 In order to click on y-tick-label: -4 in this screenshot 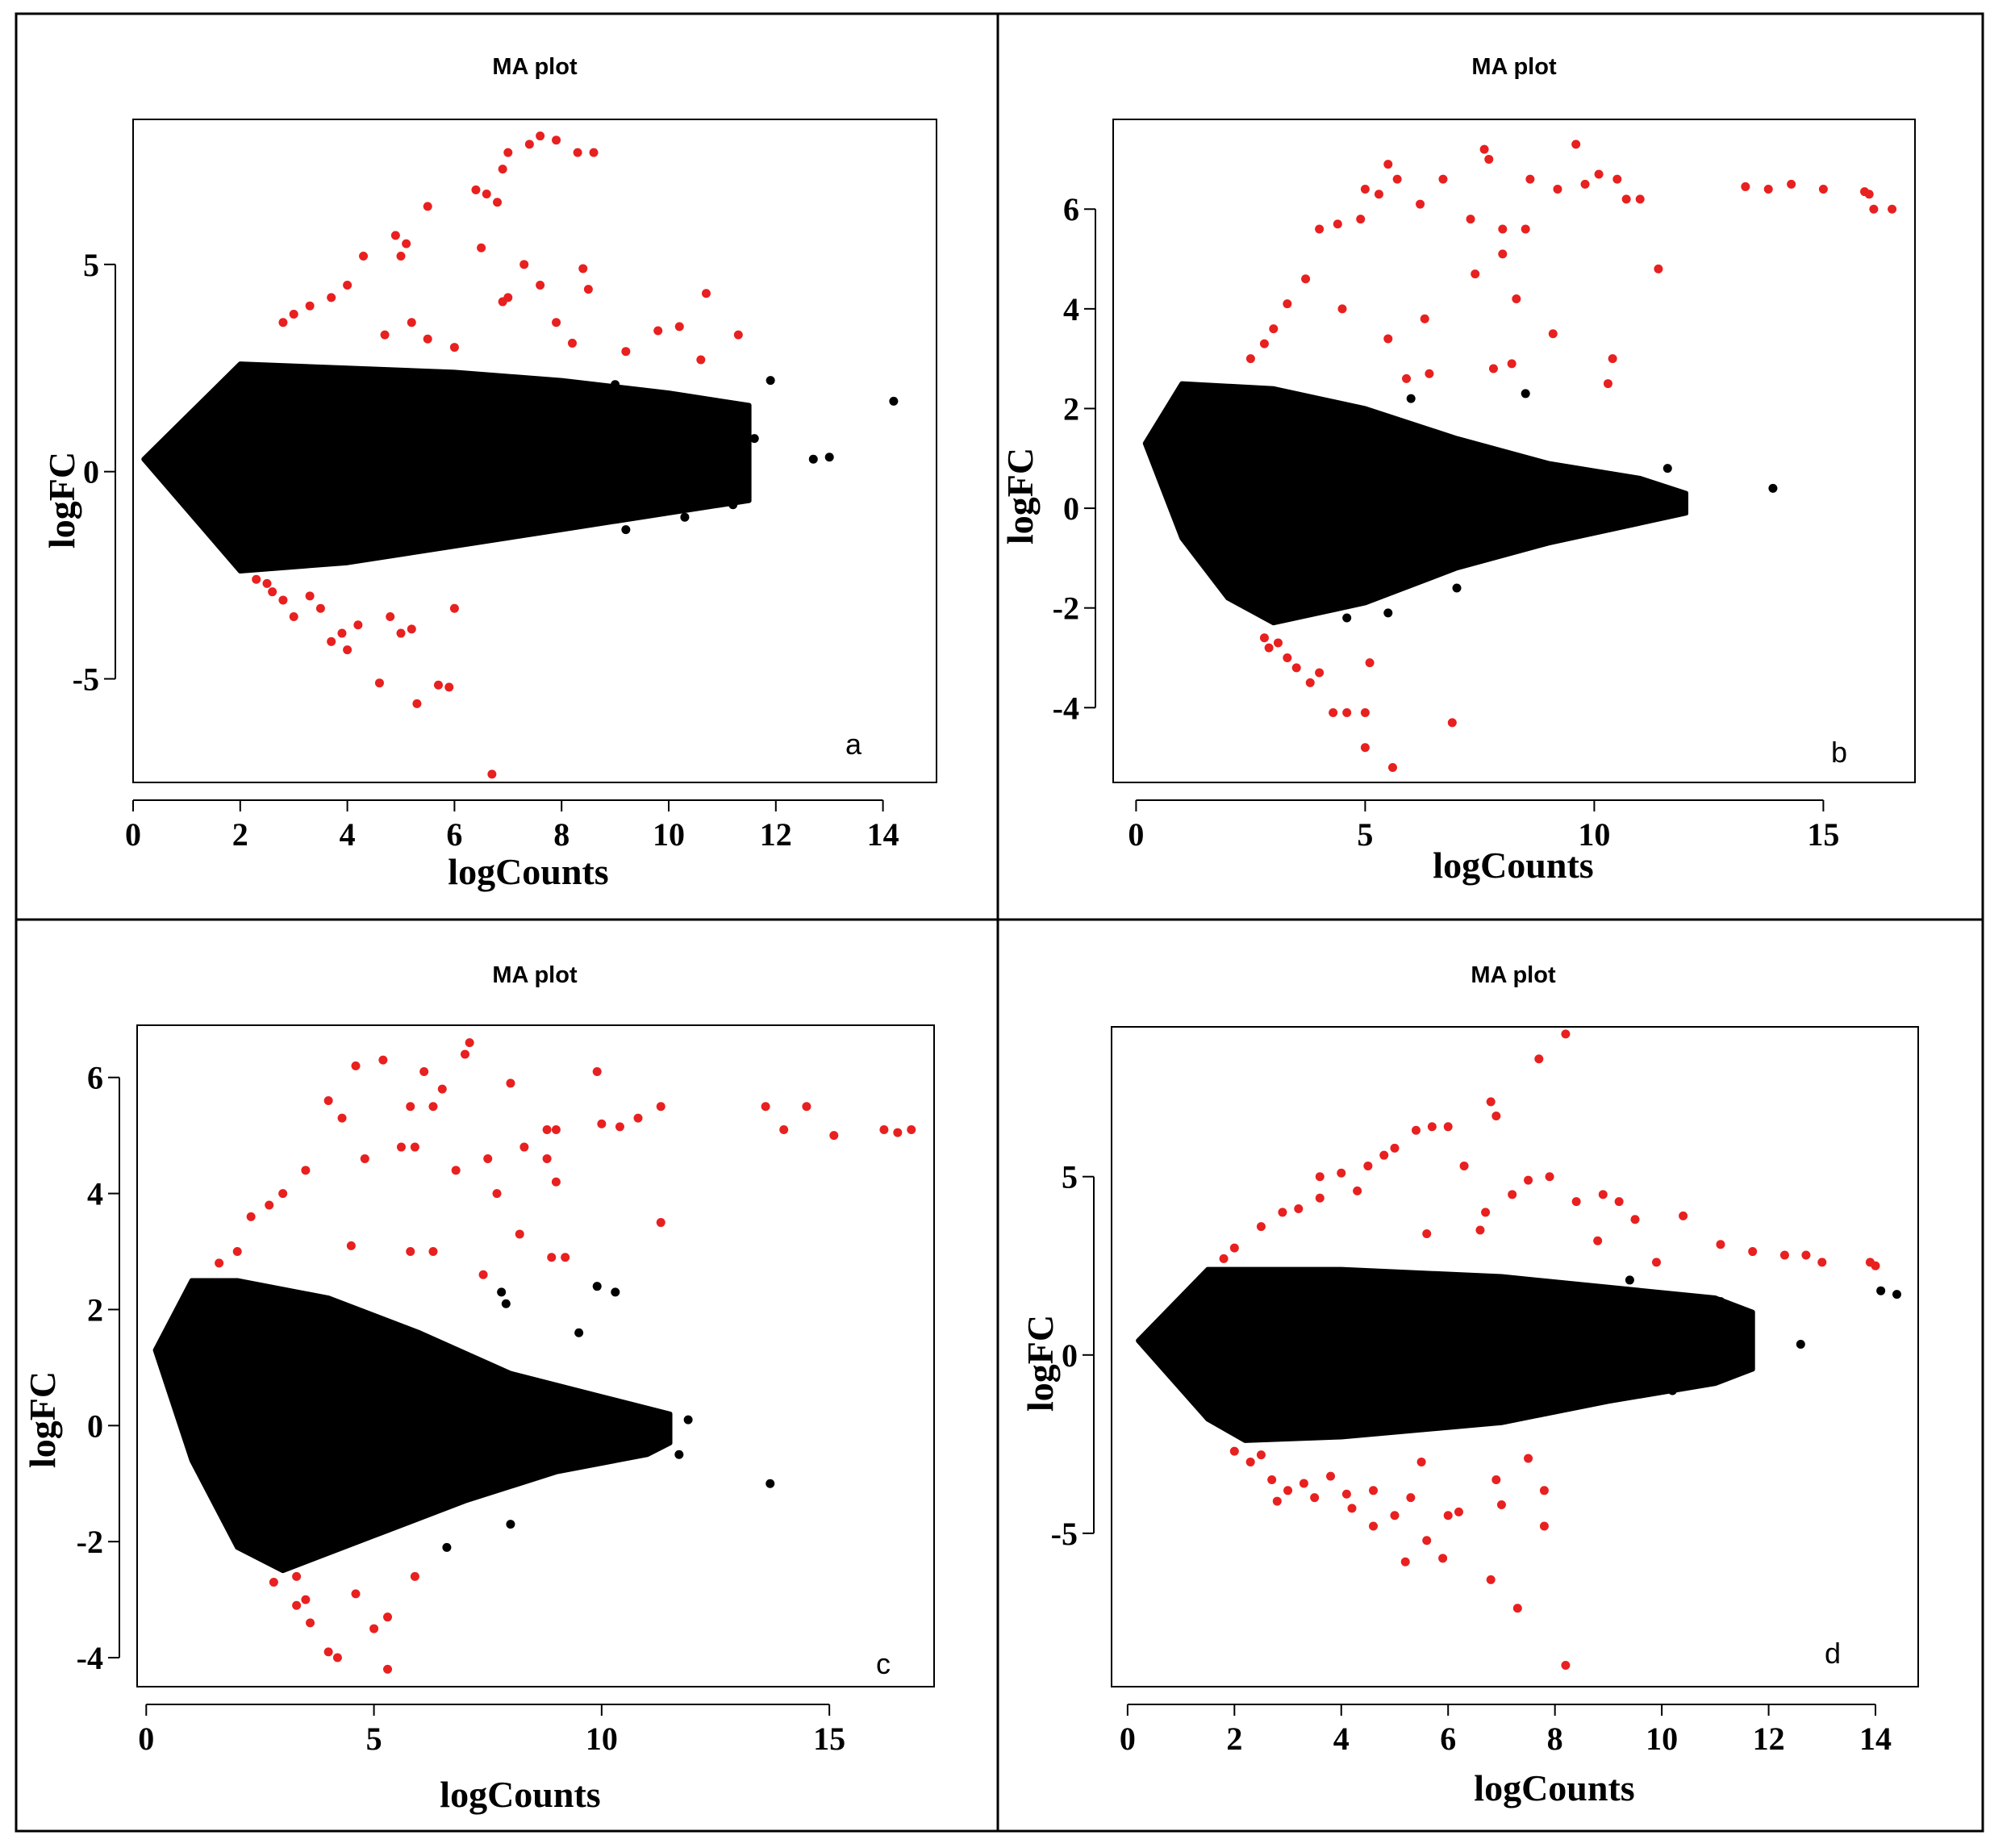, I will do `click(90, 1658)`.